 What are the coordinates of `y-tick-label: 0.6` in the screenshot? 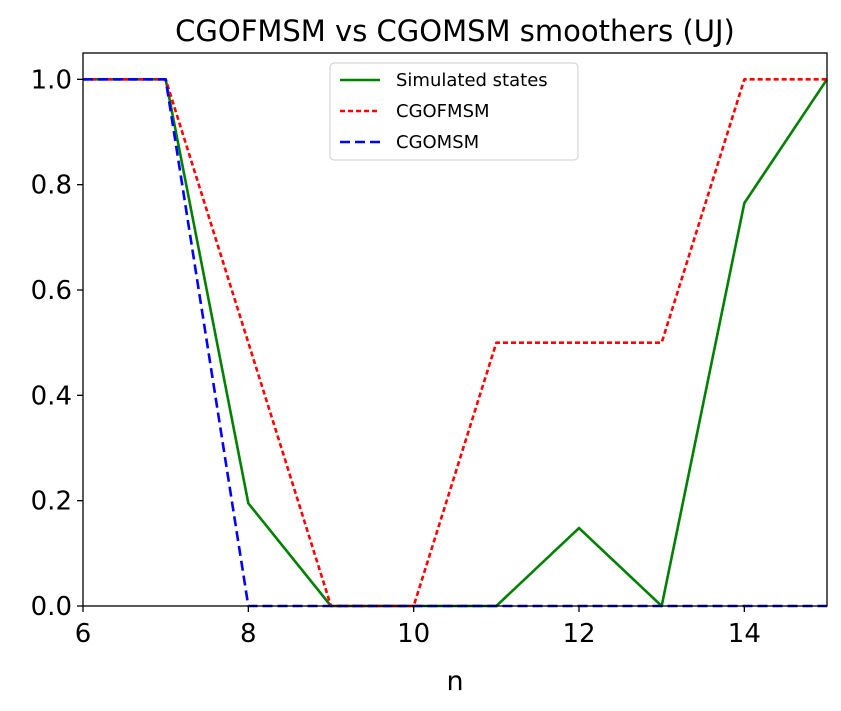 It's located at (51, 291).